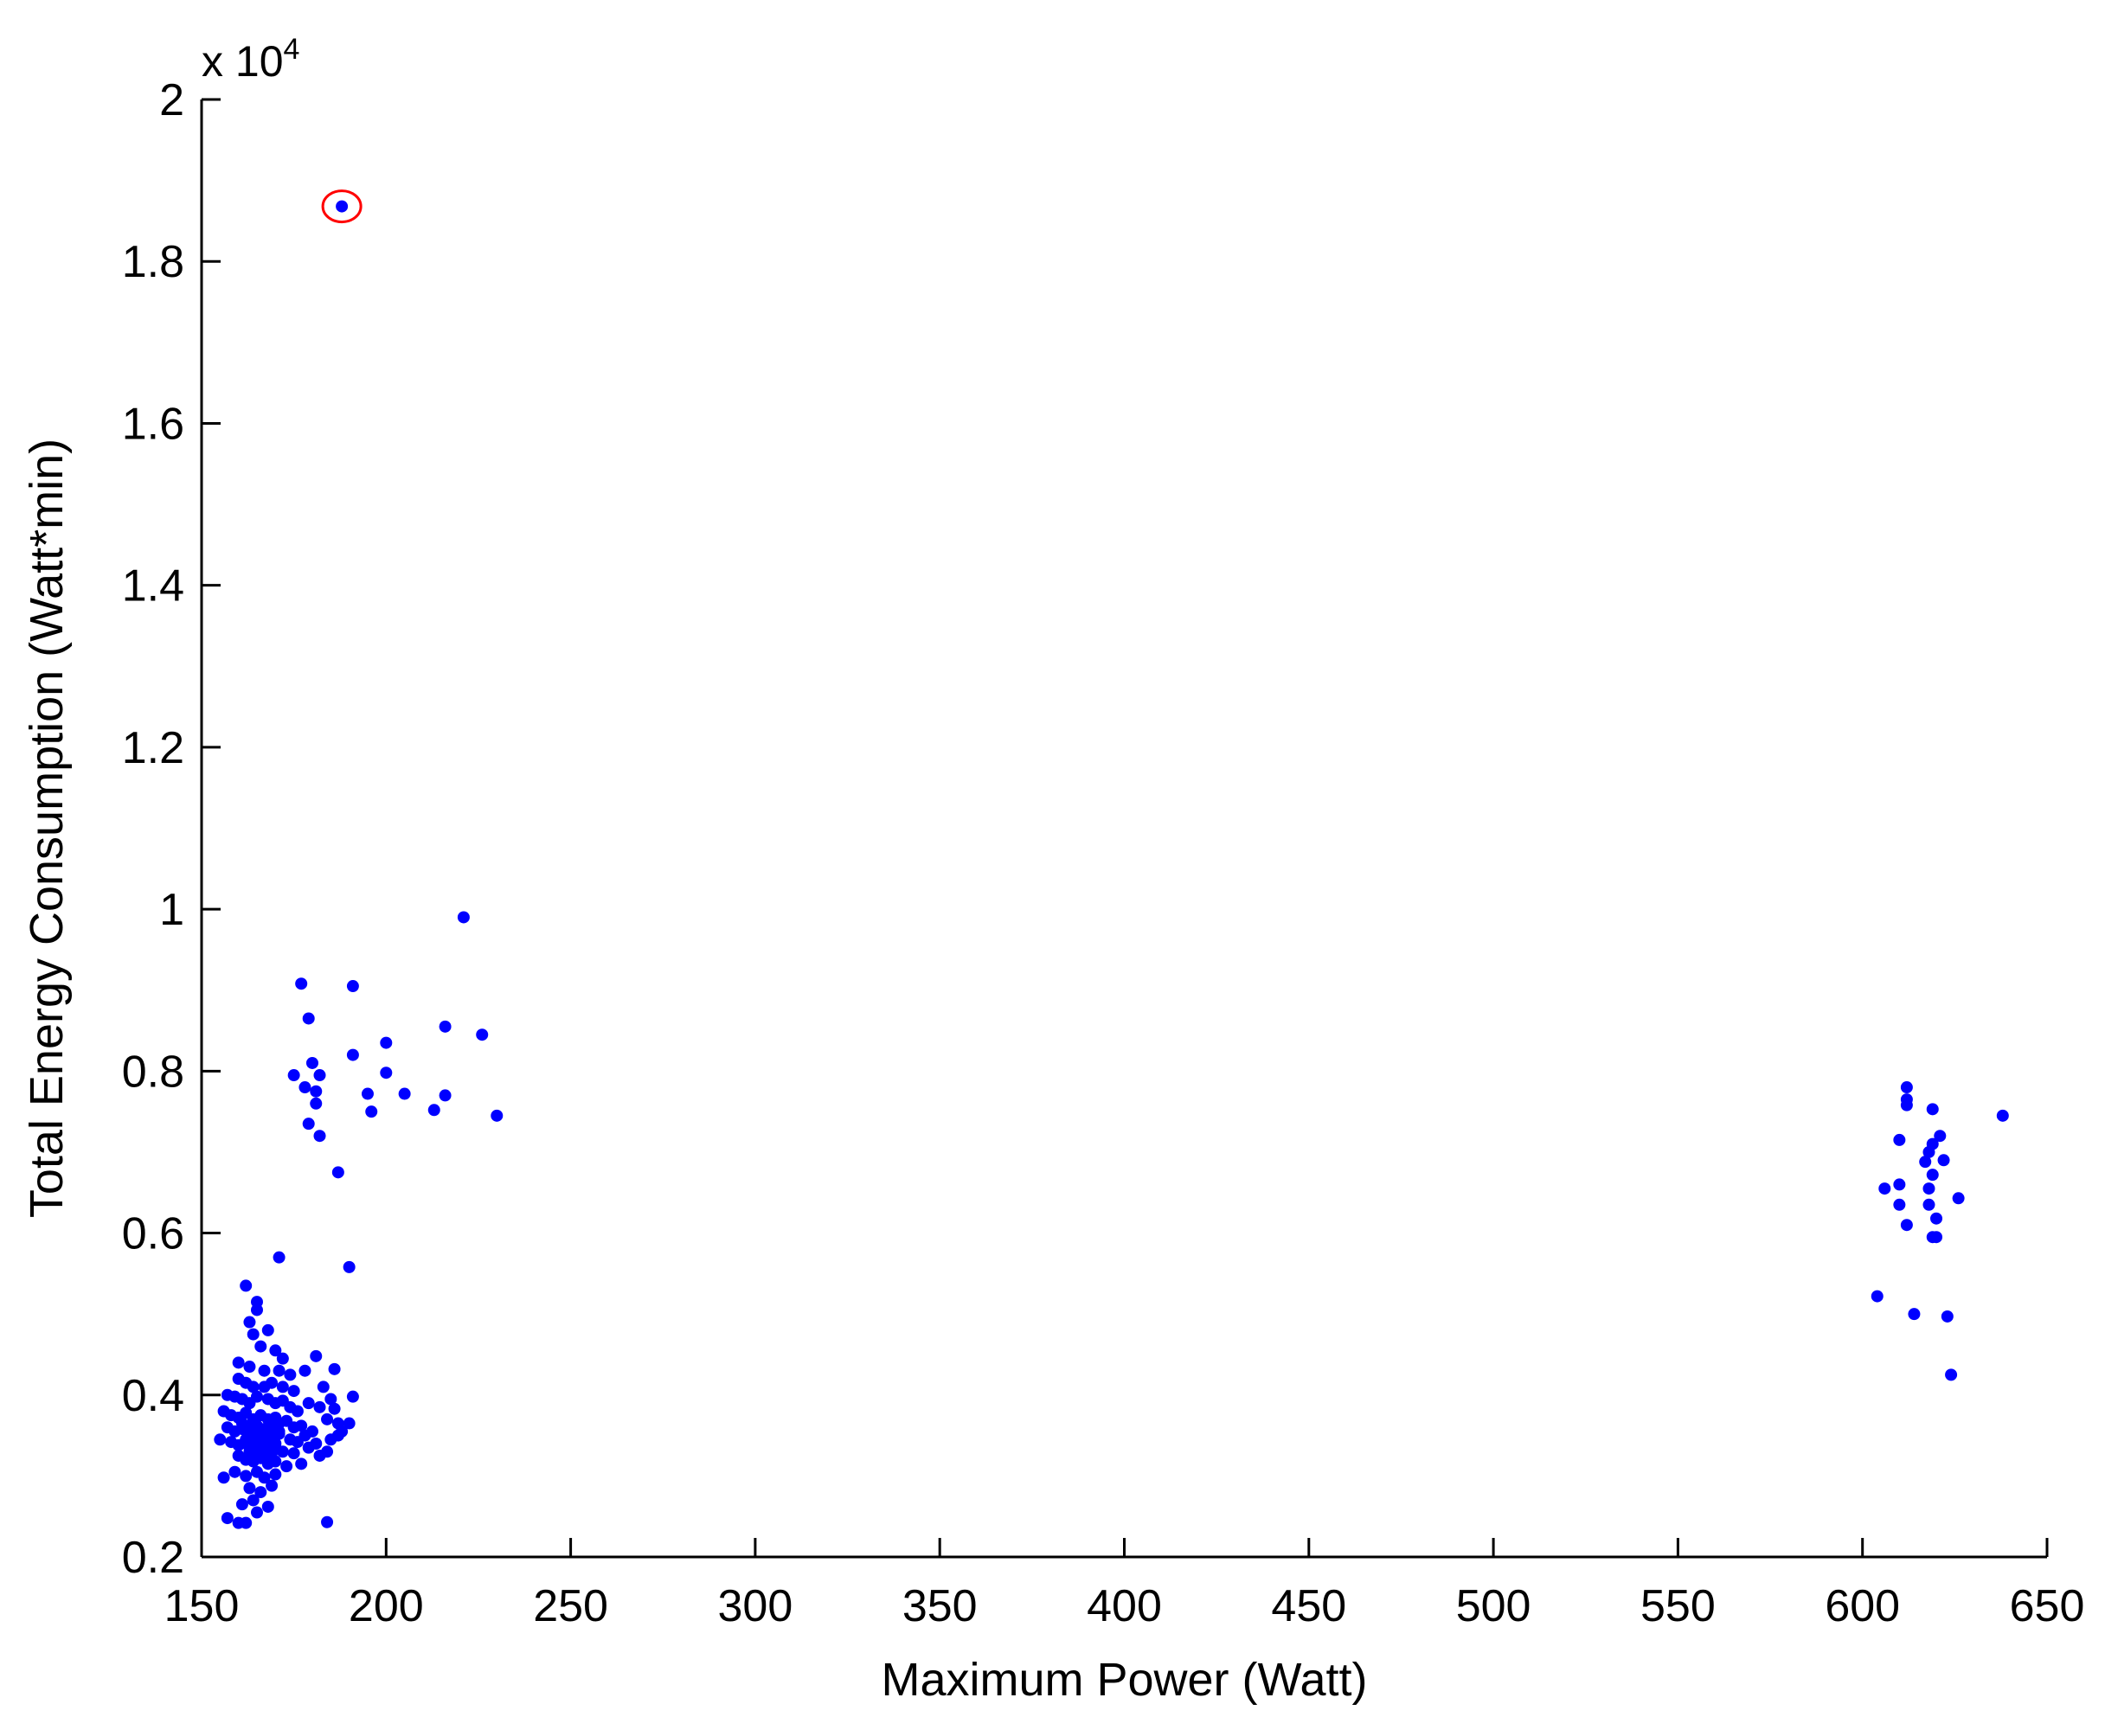  I want to click on y-axis: 0.2 0.4 0.6 0.8 1 1.2 1.4 1.6 1.8 2, so click(171, 829).